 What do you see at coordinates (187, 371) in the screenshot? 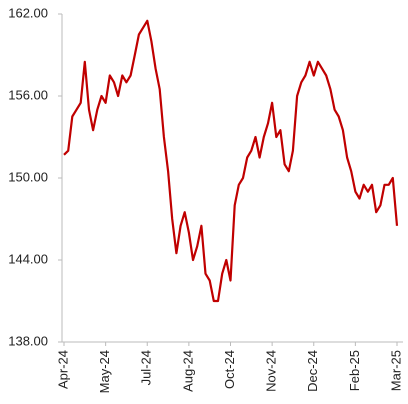
I see `x-tick-label: Aug-24` at bounding box center [187, 371].